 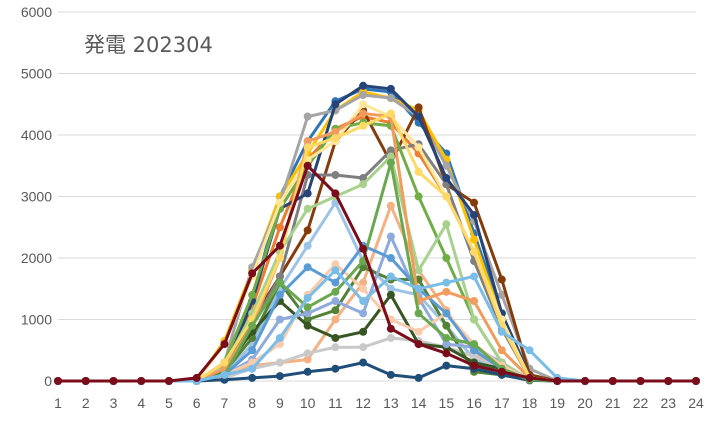 I want to click on x-tick-label: 16, so click(x=474, y=403).